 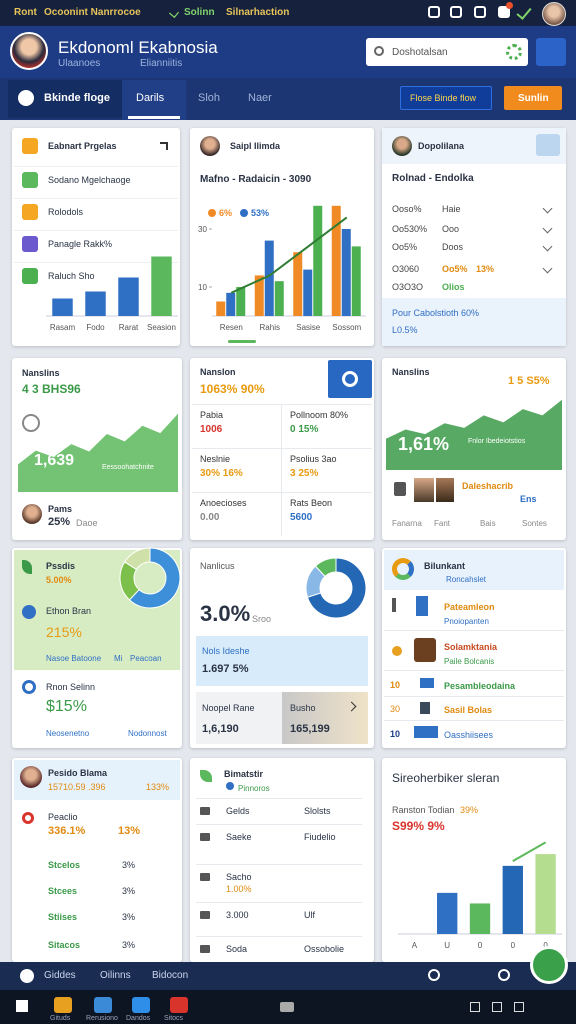 I want to click on search-box, so click(x=447, y=52).